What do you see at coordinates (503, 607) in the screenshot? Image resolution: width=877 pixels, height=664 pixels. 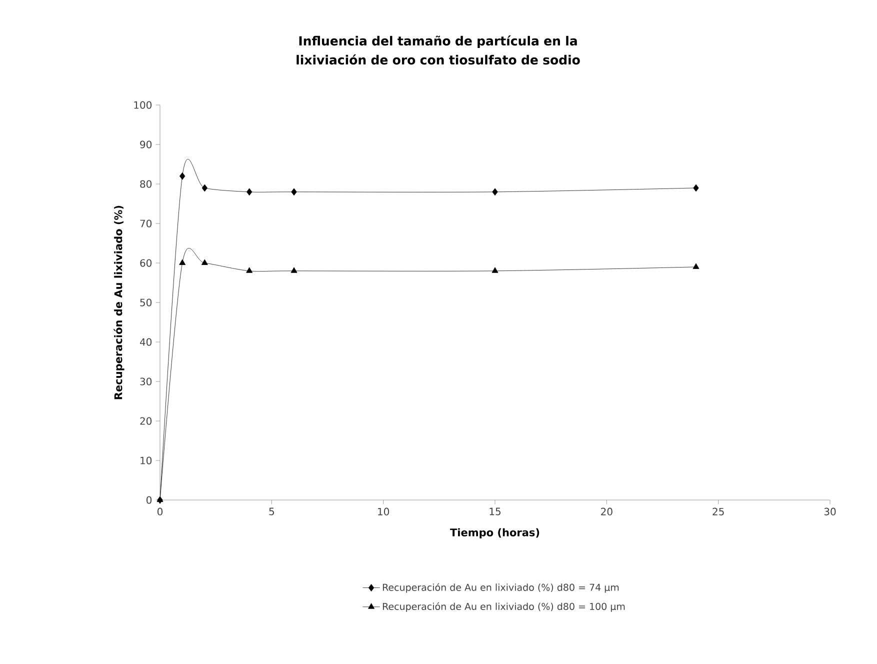 I see `legend-label: Recuperación de Au en lixiviado (%) d80 = 100 µm` at bounding box center [503, 607].